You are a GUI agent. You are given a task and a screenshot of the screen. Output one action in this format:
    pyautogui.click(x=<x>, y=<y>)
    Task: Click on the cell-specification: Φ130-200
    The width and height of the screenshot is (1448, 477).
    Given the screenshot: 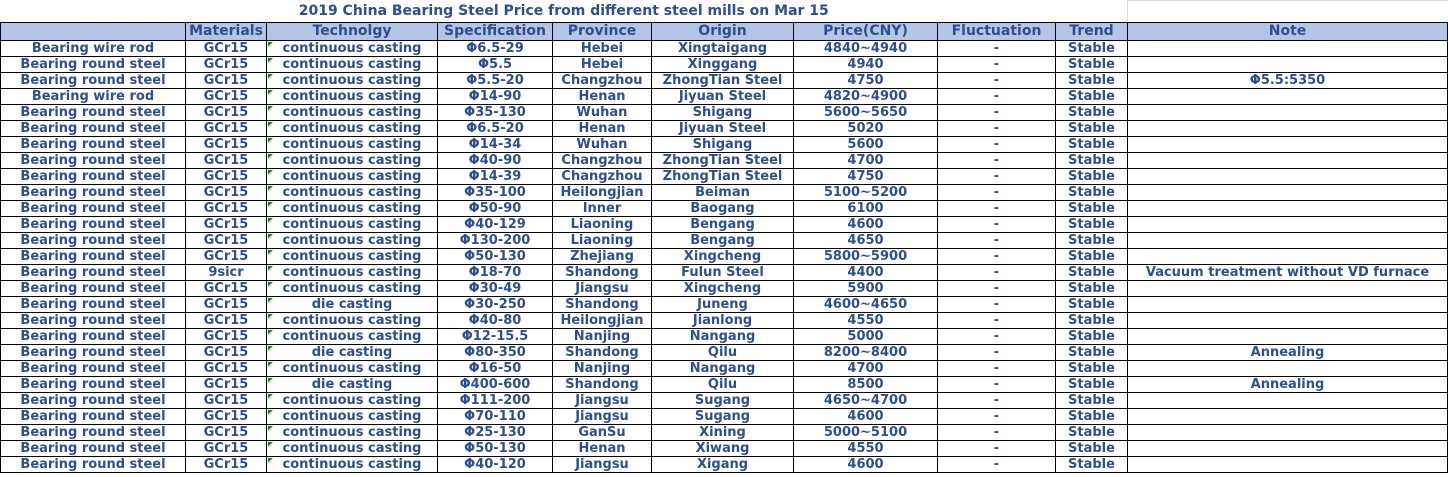 What is the action you would take?
    pyautogui.click(x=495, y=240)
    